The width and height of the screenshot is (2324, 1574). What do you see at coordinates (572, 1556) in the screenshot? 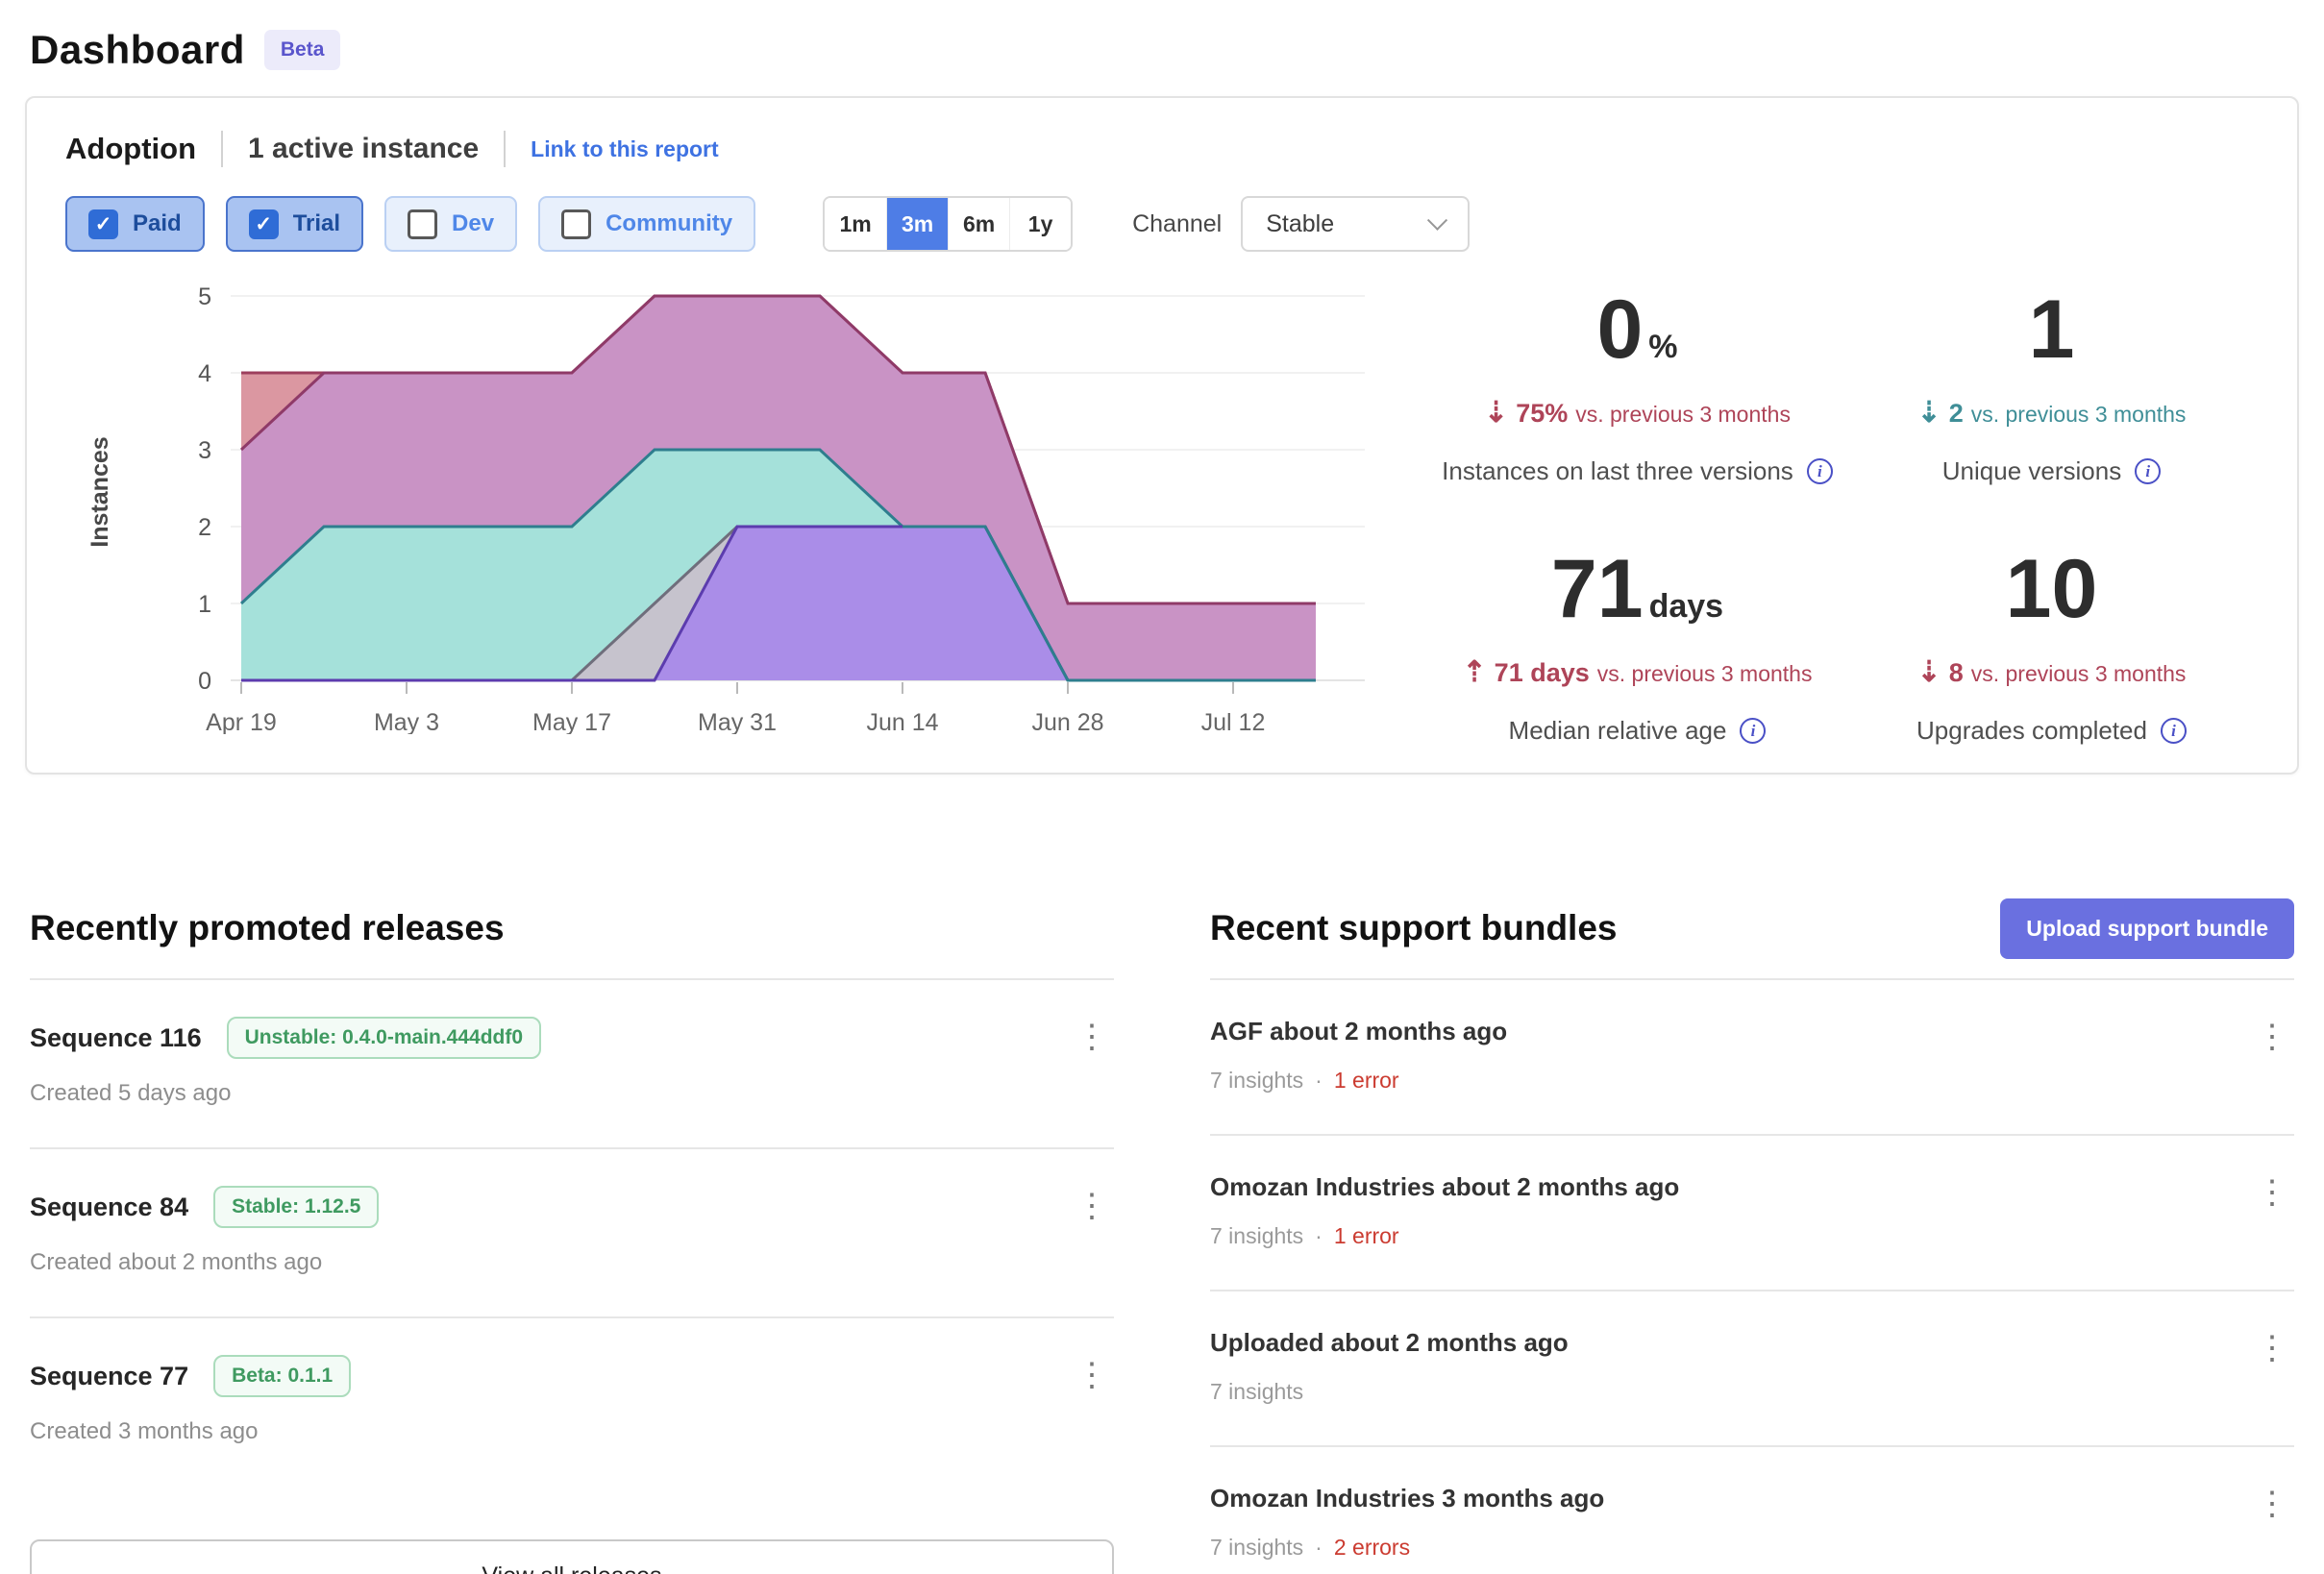
I see `view-all-releases-button: View all releases` at bounding box center [572, 1556].